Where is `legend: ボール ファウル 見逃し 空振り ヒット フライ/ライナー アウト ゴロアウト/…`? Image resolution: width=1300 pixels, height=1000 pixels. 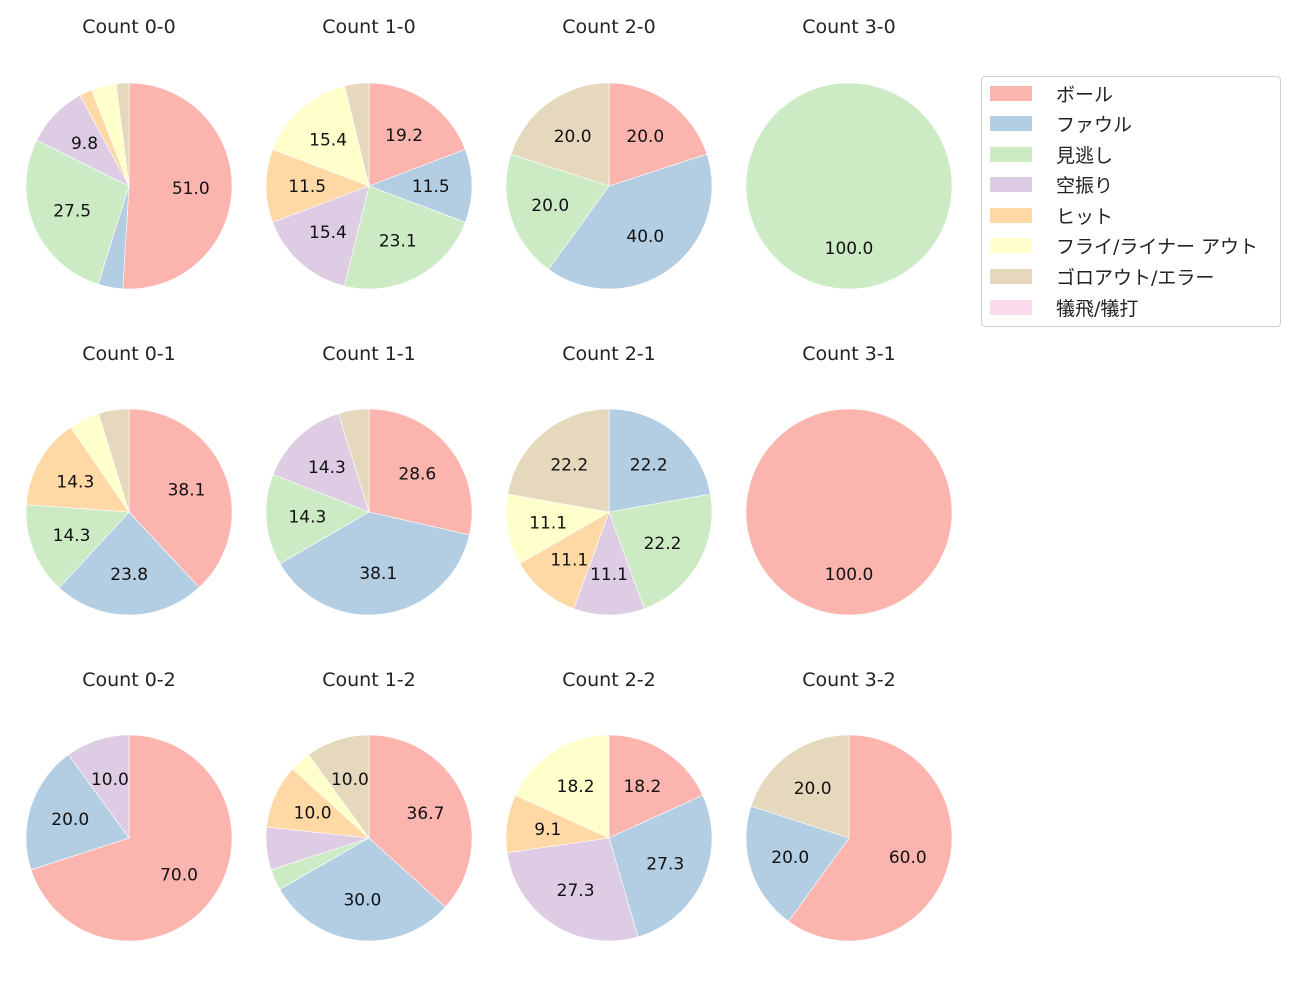 legend: ボール ファウル 見逃し 空振り ヒット フライ/ライナー アウト ゴロアウト/… is located at coordinates (1131, 201).